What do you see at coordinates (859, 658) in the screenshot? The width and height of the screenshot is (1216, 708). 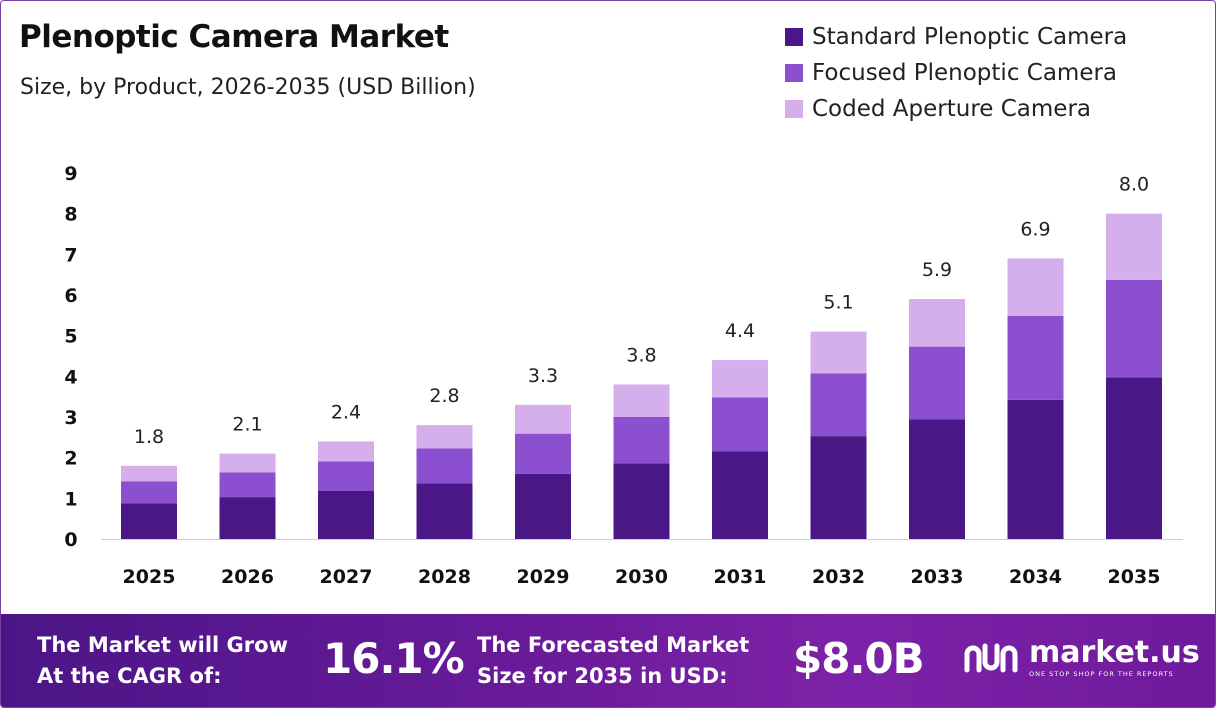 I see `forecast-value: $8.0B` at bounding box center [859, 658].